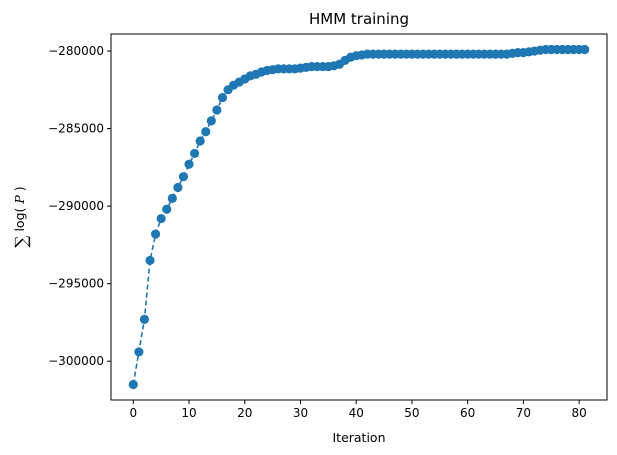 The width and height of the screenshot is (617, 455). Describe the element at coordinates (244, 413) in the screenshot. I see `x-tick-label: 20` at that location.